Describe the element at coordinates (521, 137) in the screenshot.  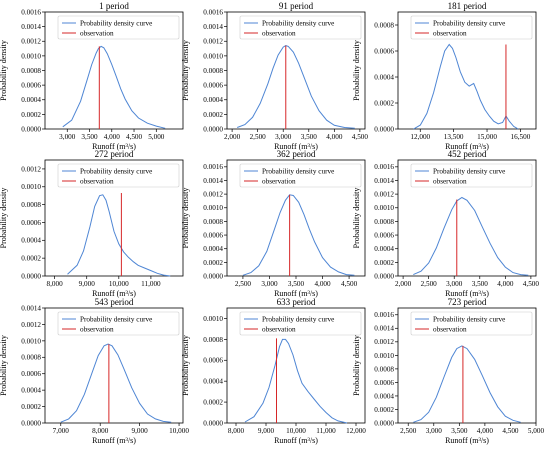
I see `x-tick-label: 16,500` at that location.